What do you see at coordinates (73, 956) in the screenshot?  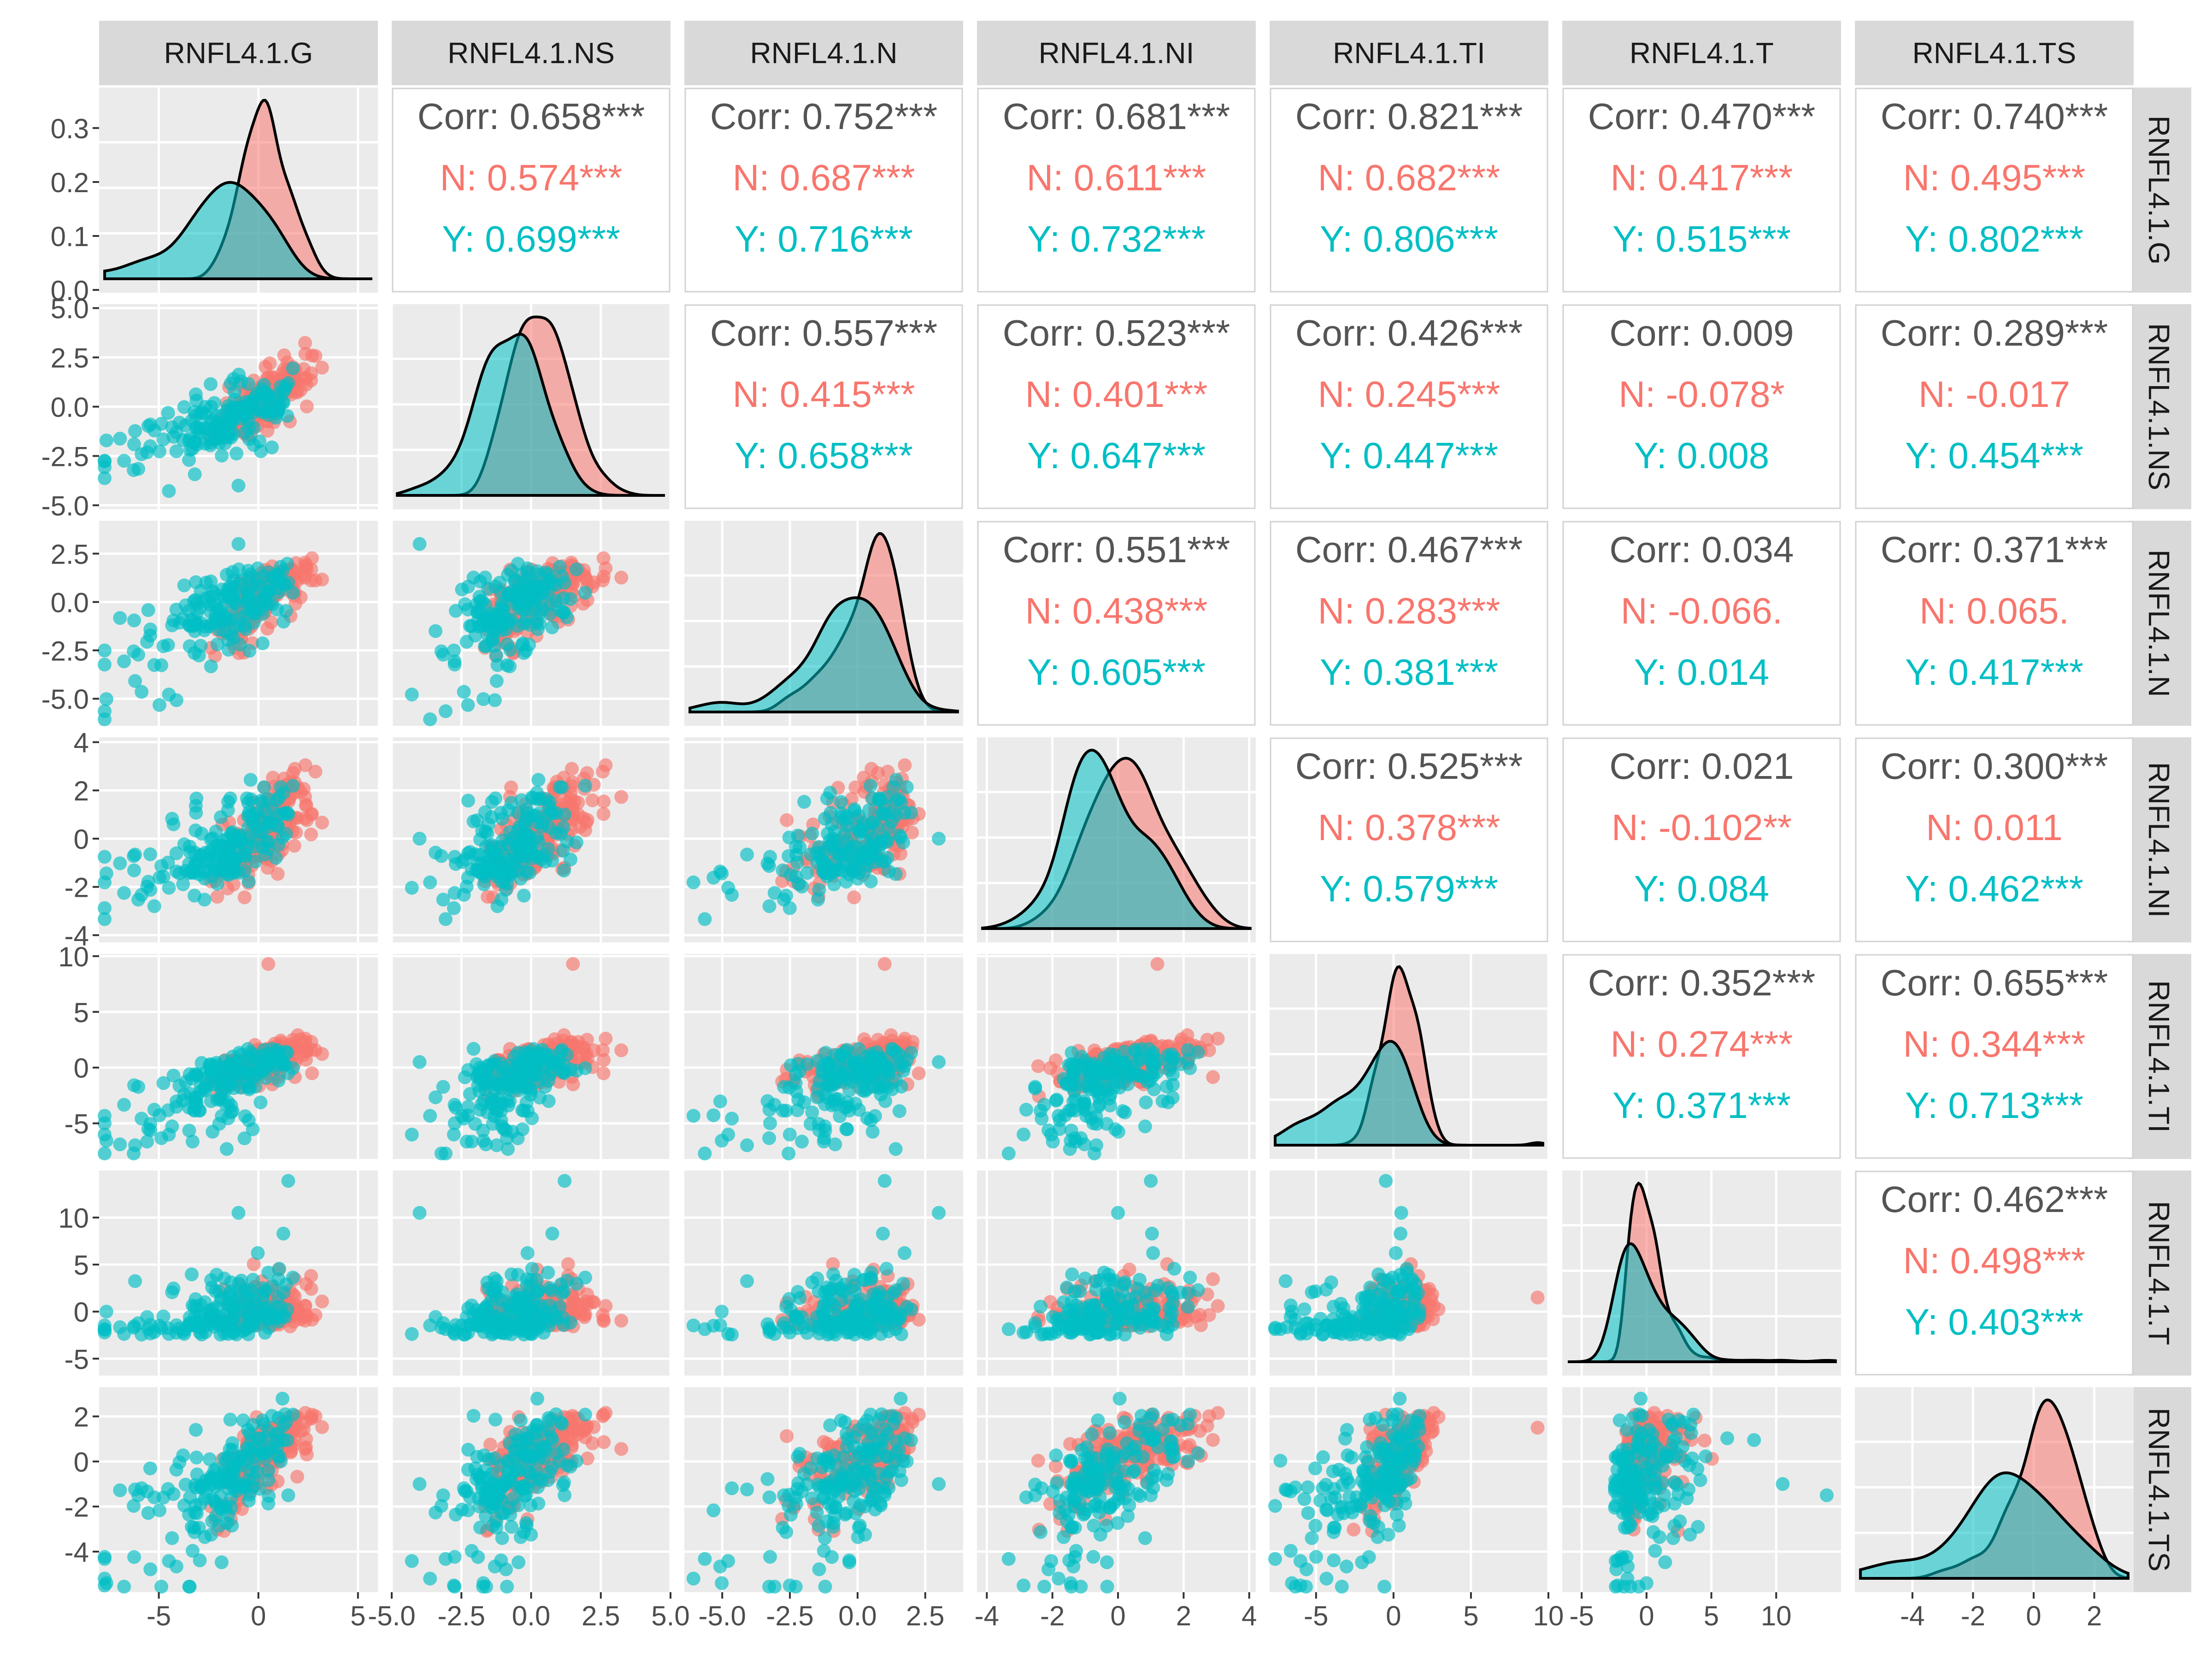 I see `y-tick-label: 10` at bounding box center [73, 956].